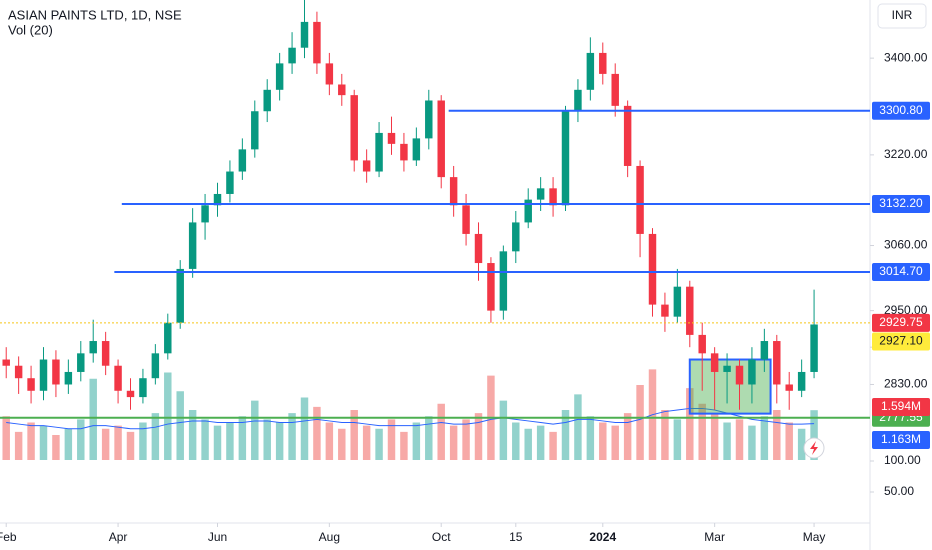  Describe the element at coordinates (441, 537) in the screenshot. I see `x-tick-label: Oct` at that location.